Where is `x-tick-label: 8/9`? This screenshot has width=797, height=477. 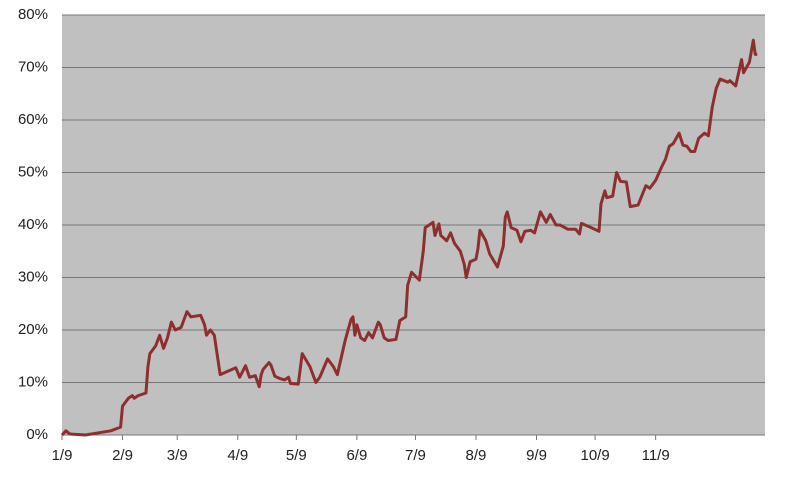 x-tick-label: 8/9 is located at coordinates (476, 455).